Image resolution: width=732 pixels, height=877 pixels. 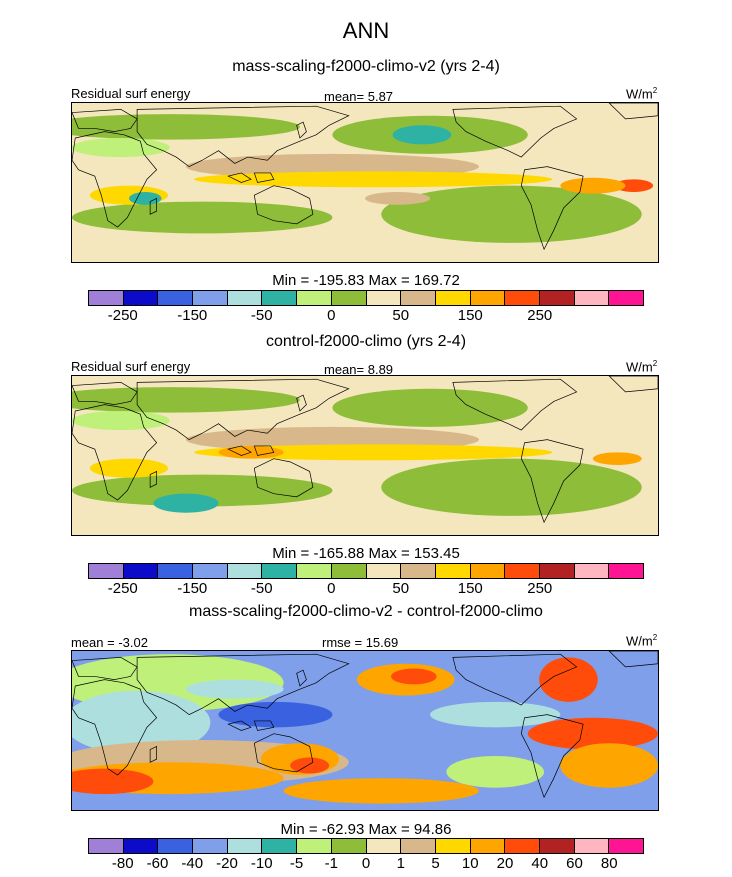 What do you see at coordinates (122, 863) in the screenshot?
I see `colorbar-tick-label: -80` at bounding box center [122, 863].